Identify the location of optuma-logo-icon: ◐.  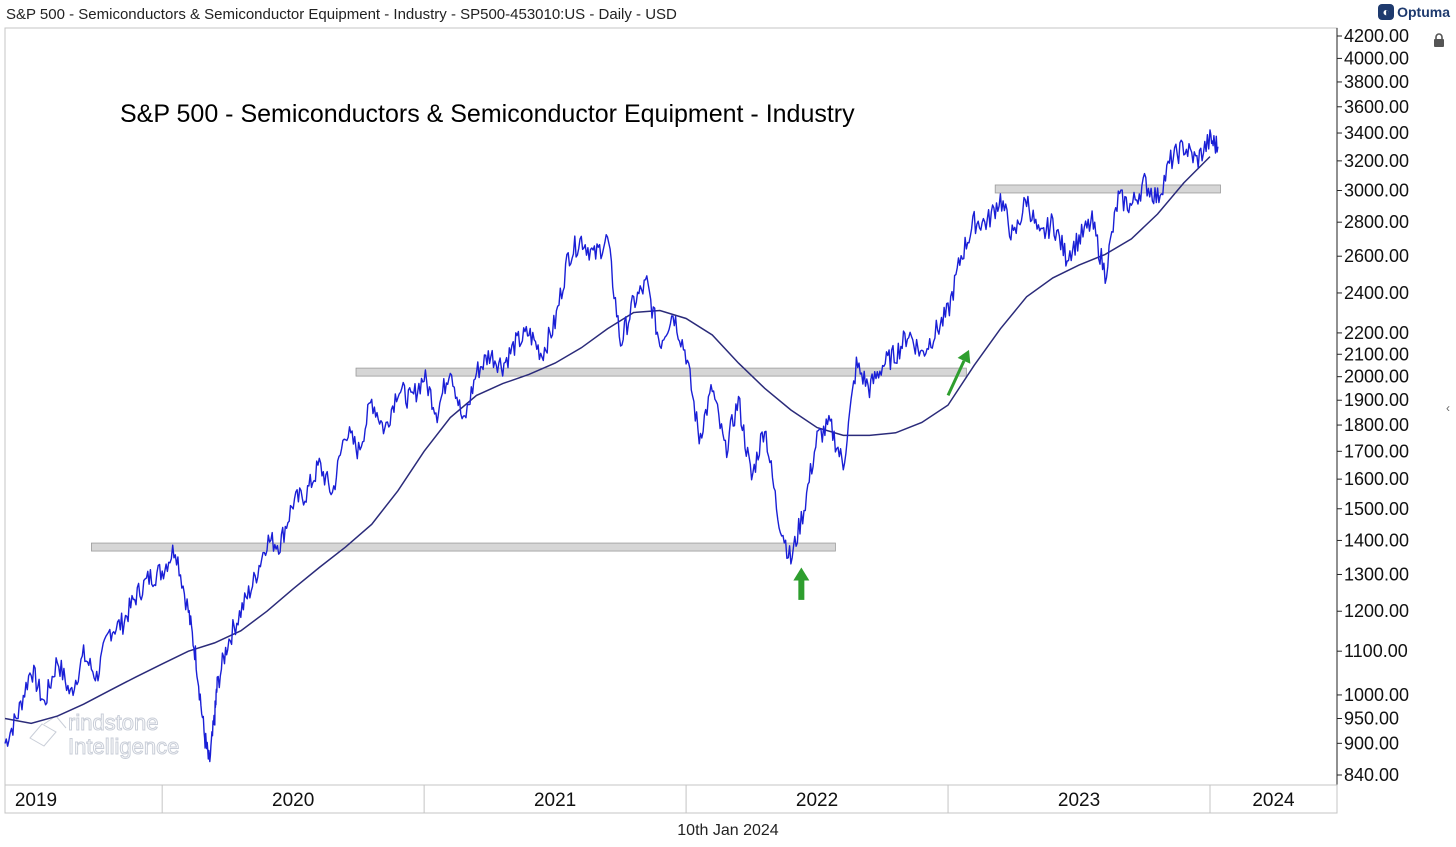
(1386, 12).